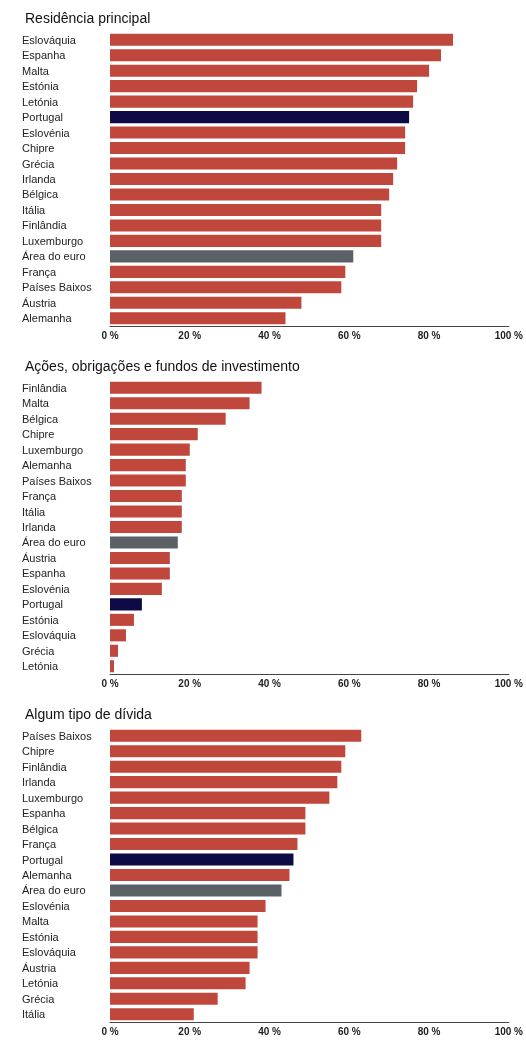  I want to click on y-tick-label: Eslováquia, so click(49, 952).